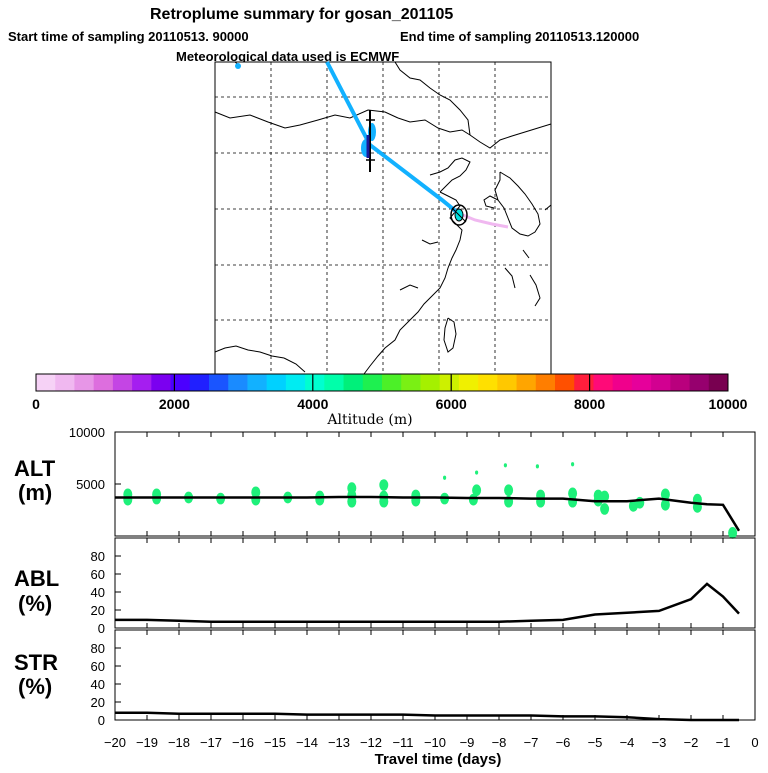 The image size is (768, 773). Describe the element at coordinates (98, 556) in the screenshot. I see `abl-y-tick-label: 80` at that location.